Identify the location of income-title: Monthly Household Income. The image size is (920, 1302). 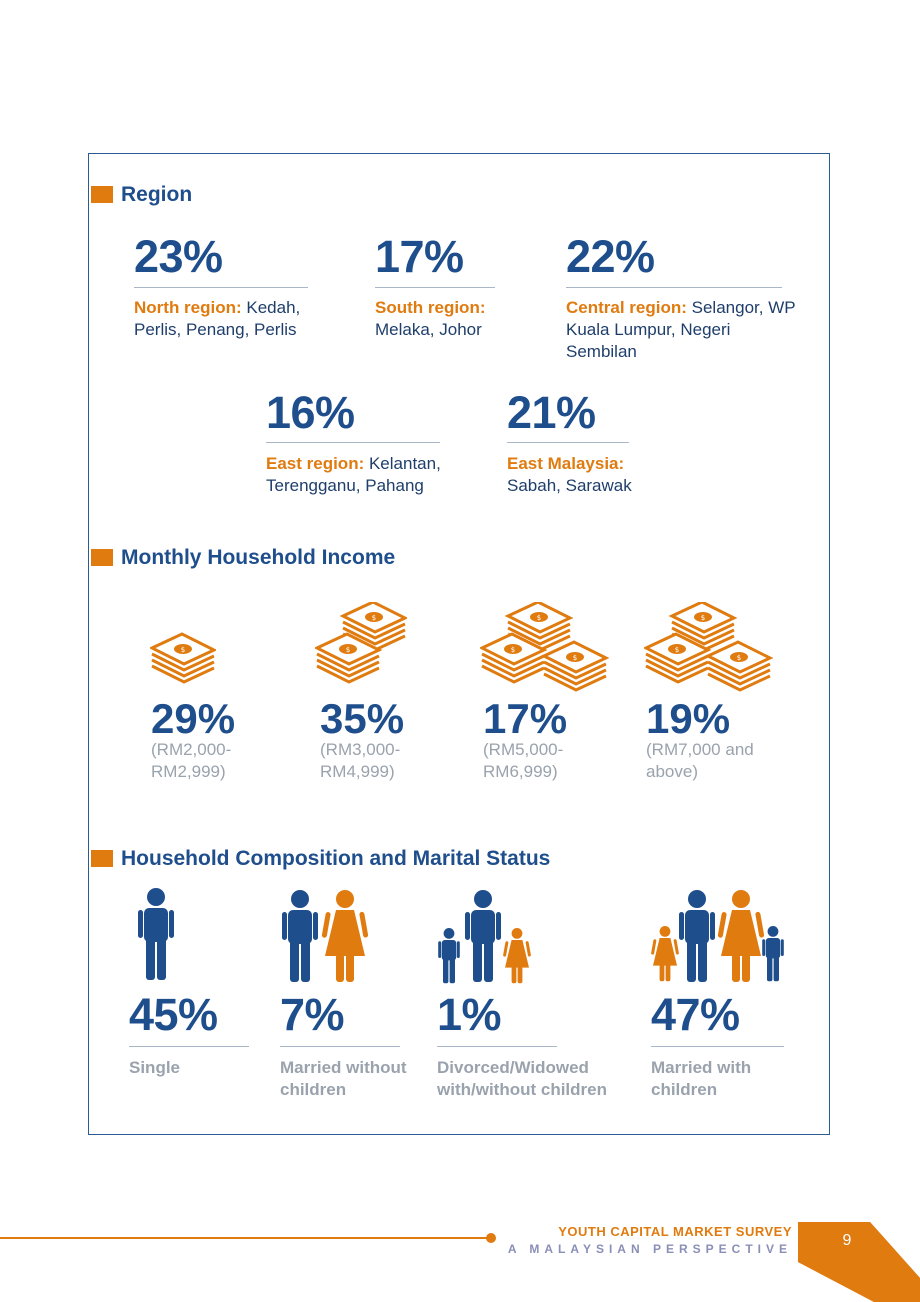
(258, 557).